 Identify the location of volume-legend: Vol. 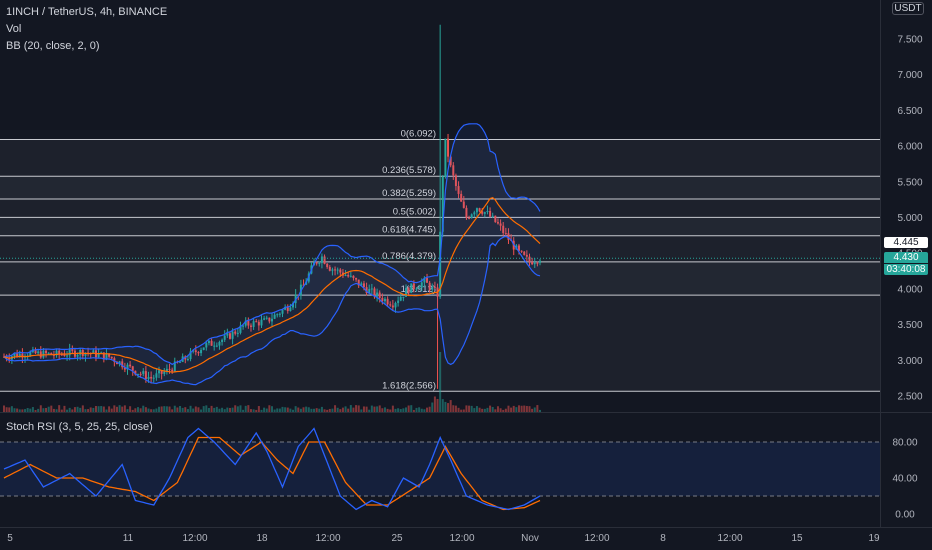
(14, 29).